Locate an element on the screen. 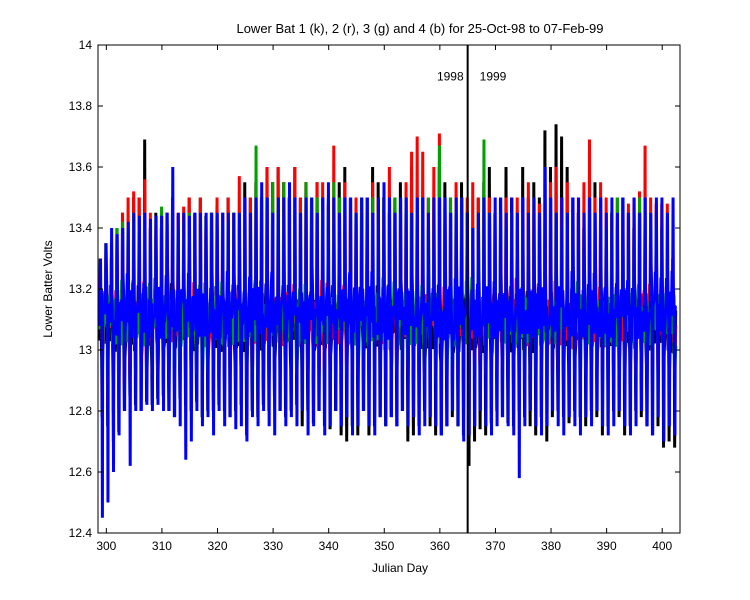  x-tick-label: 310 is located at coordinates (162, 546).